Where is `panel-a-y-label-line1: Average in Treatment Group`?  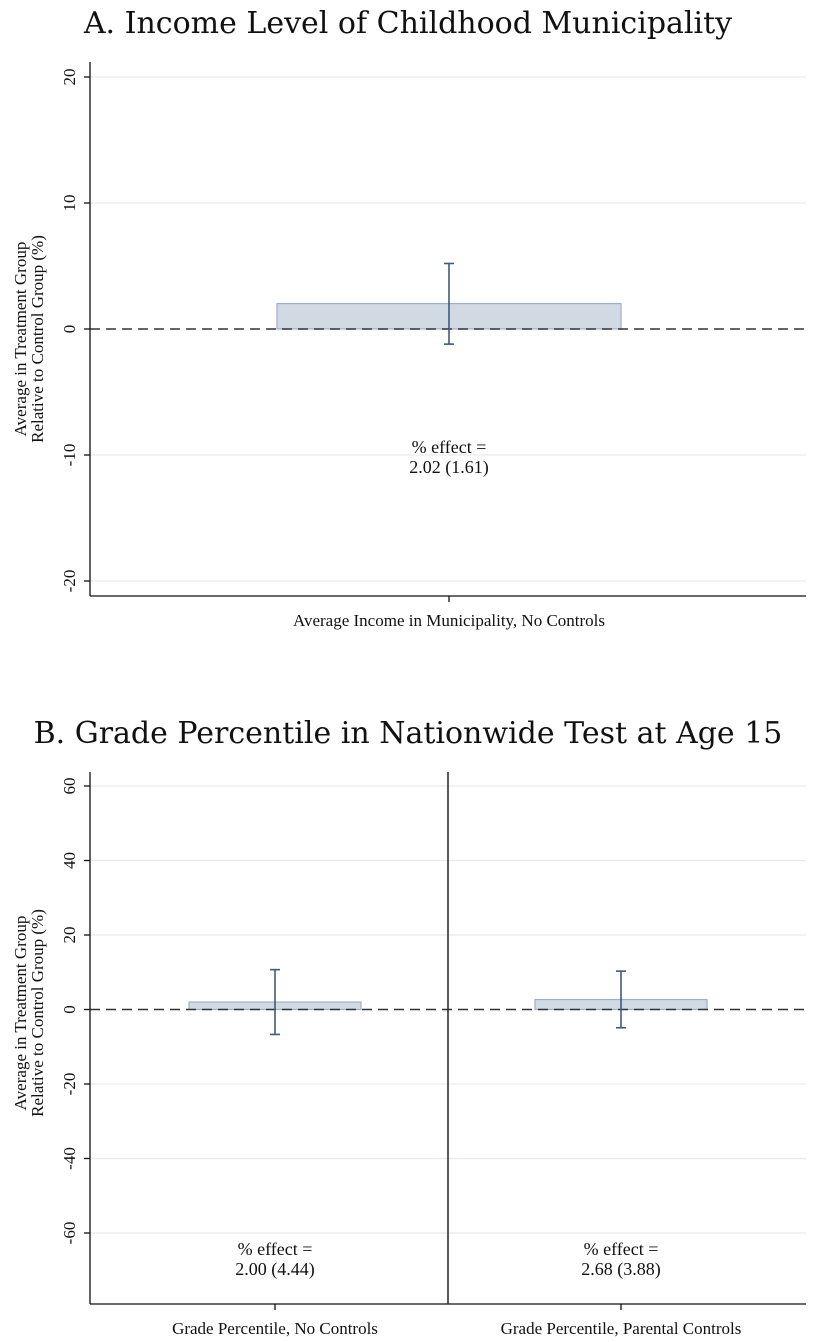
panel-a-y-label-line1: Average in Treatment Group is located at coordinates (20, 339).